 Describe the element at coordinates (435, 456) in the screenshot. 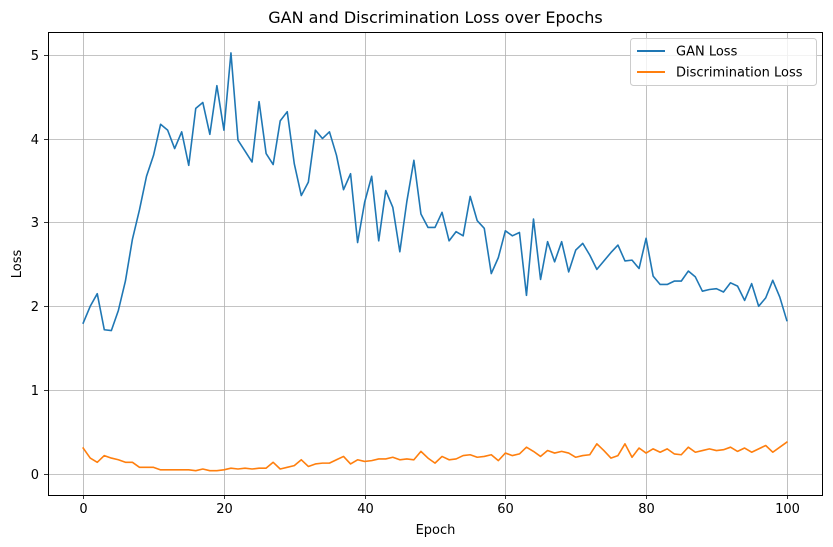

I see `series-line-discrimination-loss` at that location.